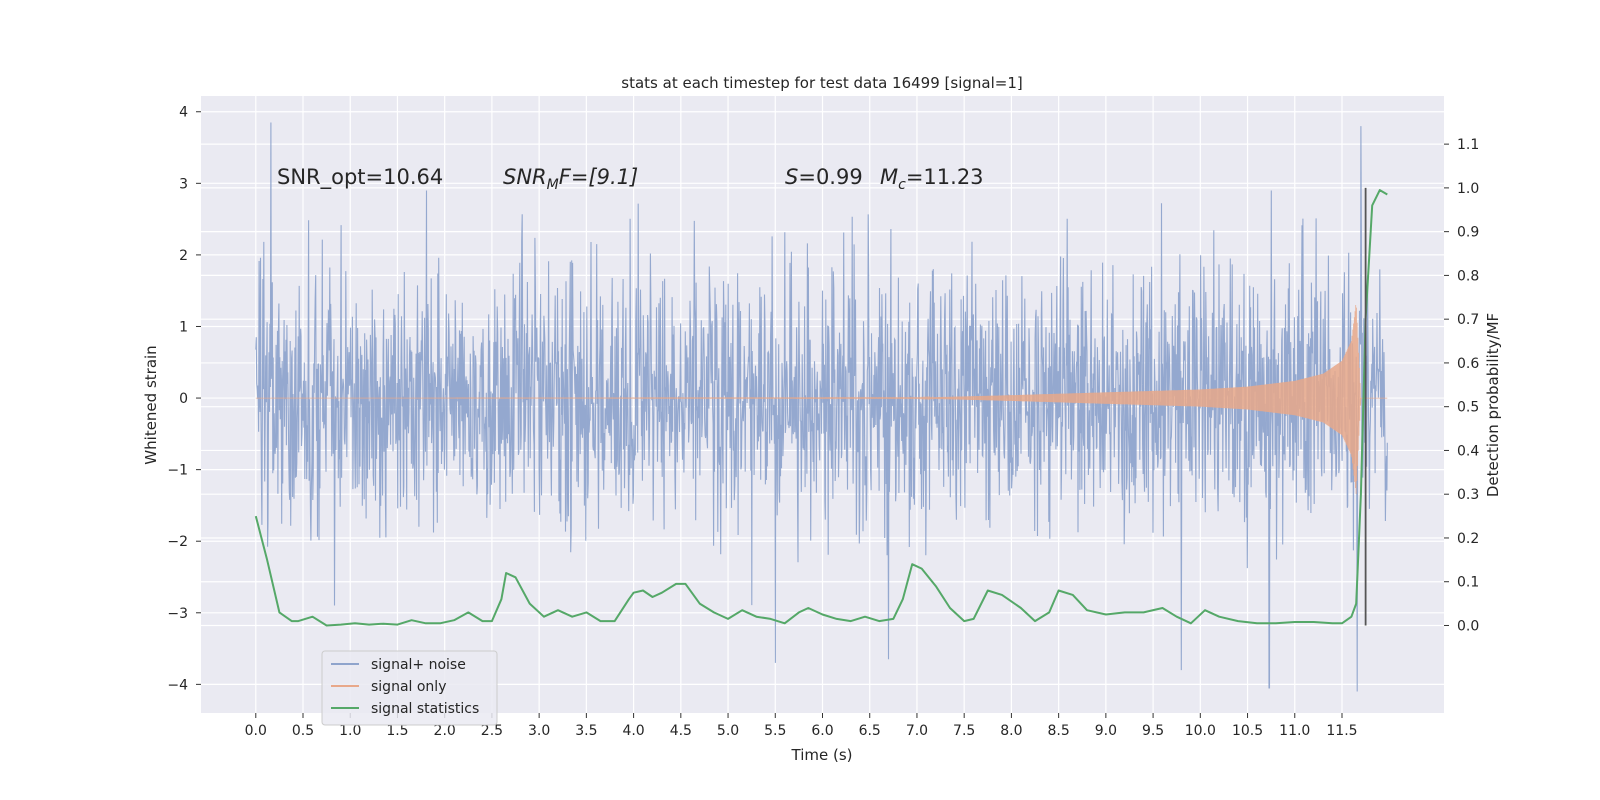  Describe the element at coordinates (183, 256) in the screenshot. I see `y-tick-label: 2` at that location.